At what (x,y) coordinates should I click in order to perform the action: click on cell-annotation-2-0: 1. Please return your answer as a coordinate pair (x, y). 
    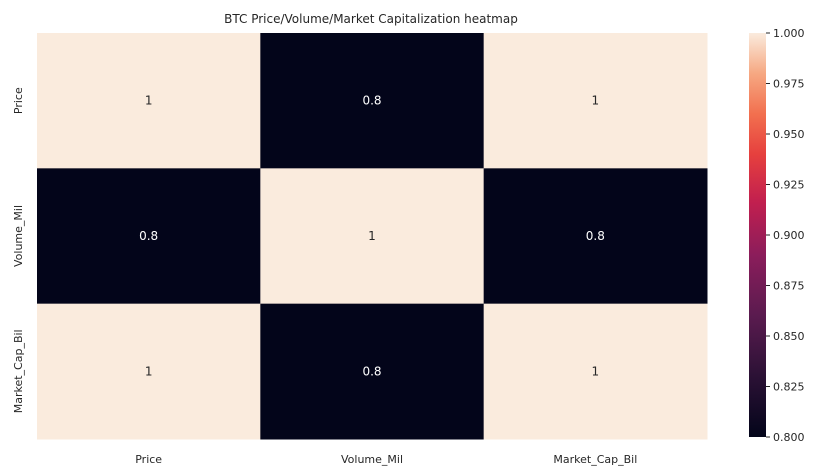
    Looking at the image, I should click on (149, 371).